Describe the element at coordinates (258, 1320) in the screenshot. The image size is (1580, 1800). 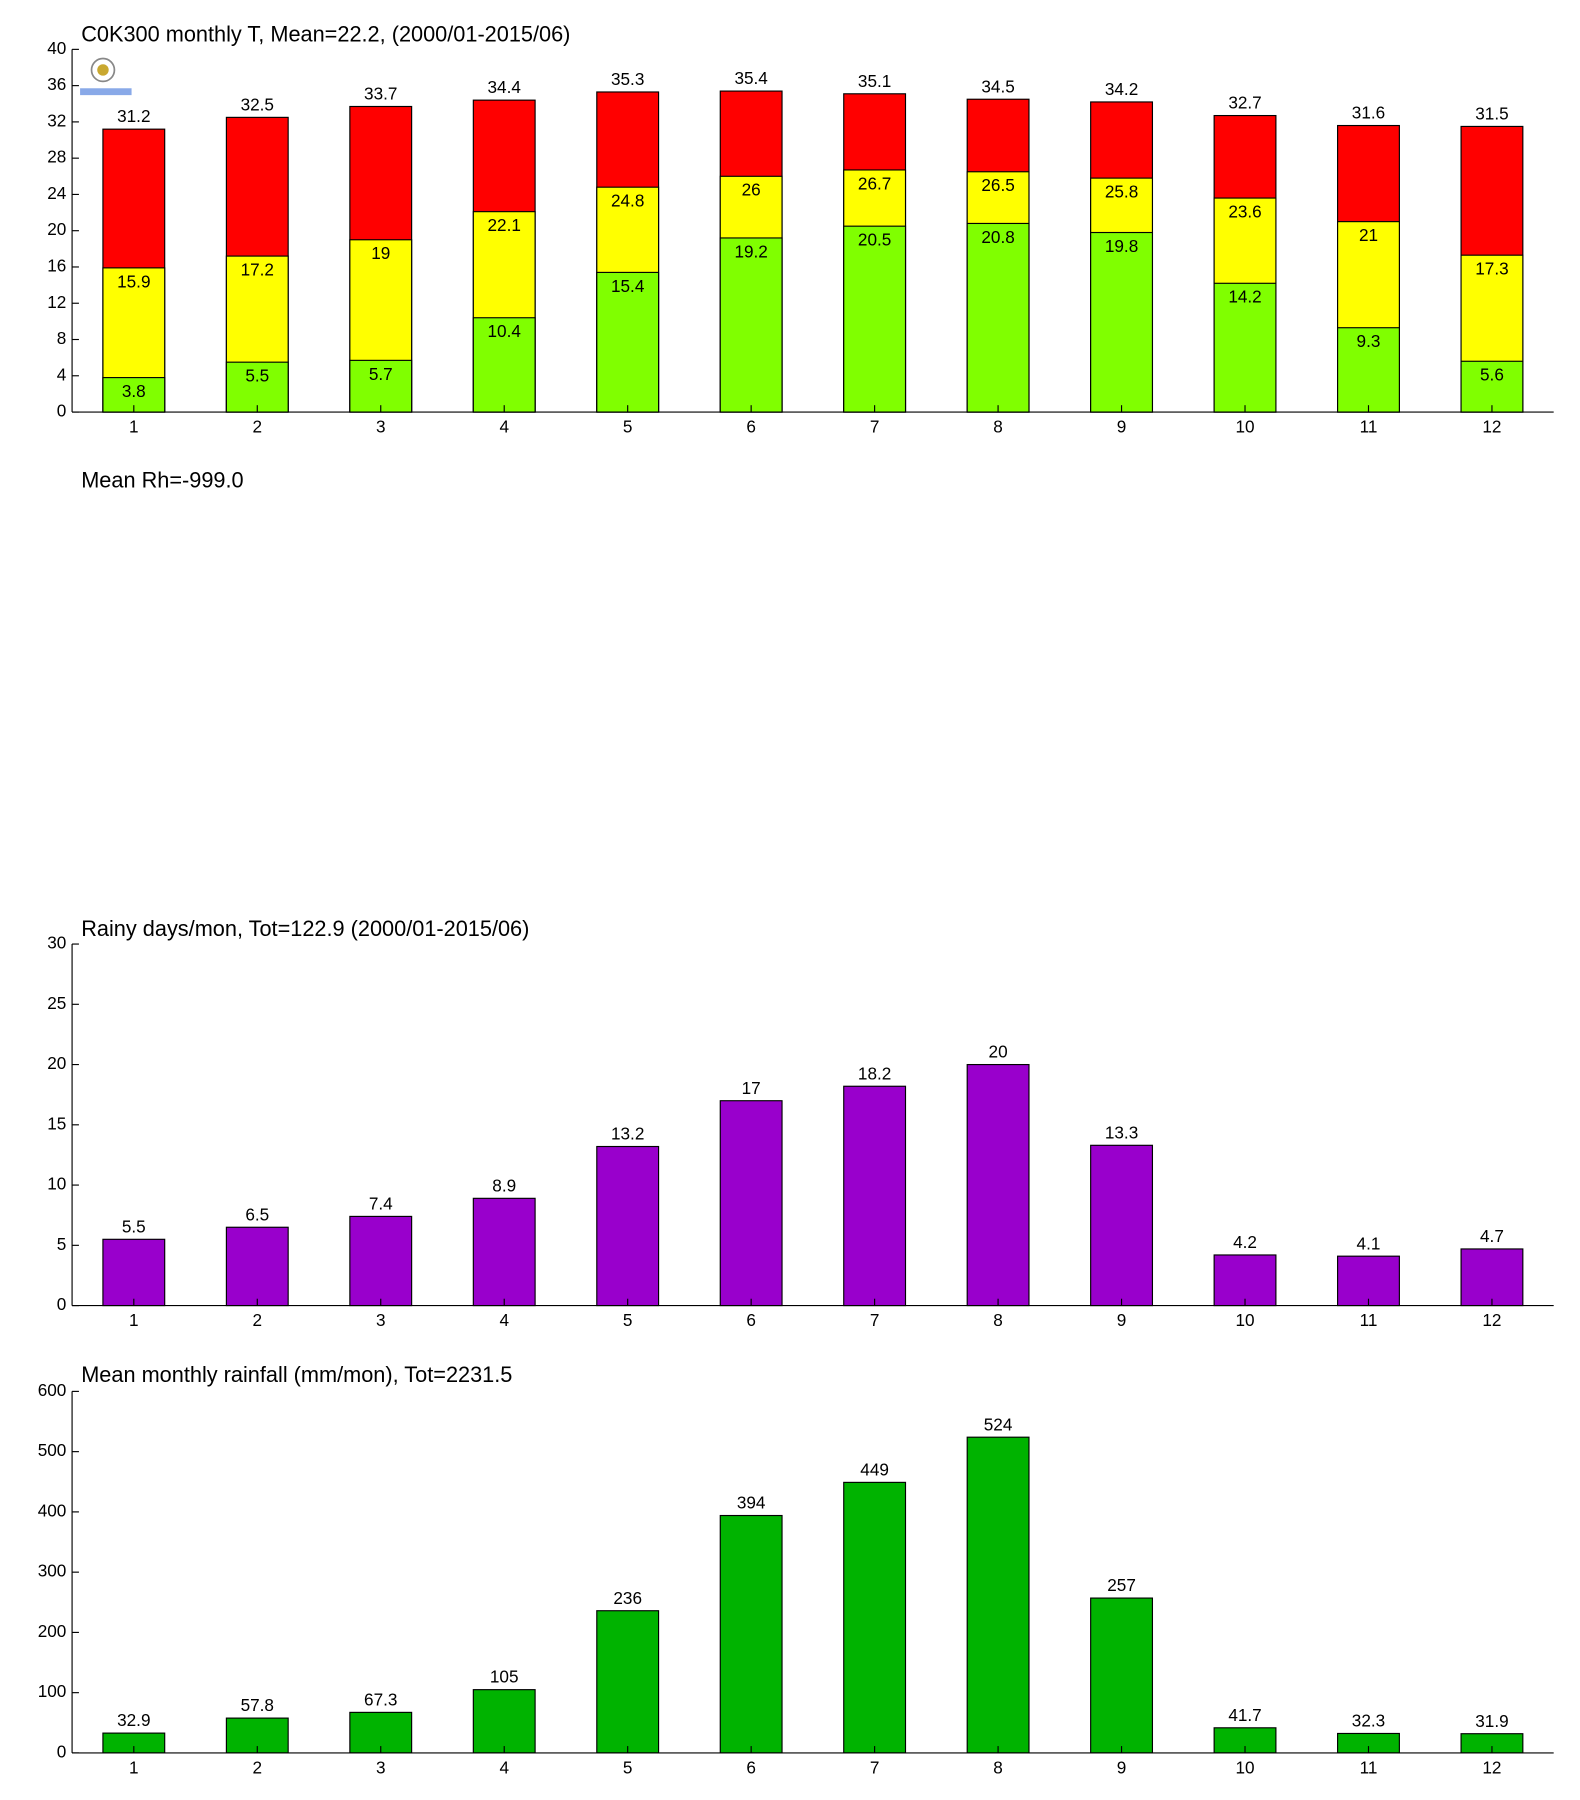
I see `x-tick-label: 2` at that location.